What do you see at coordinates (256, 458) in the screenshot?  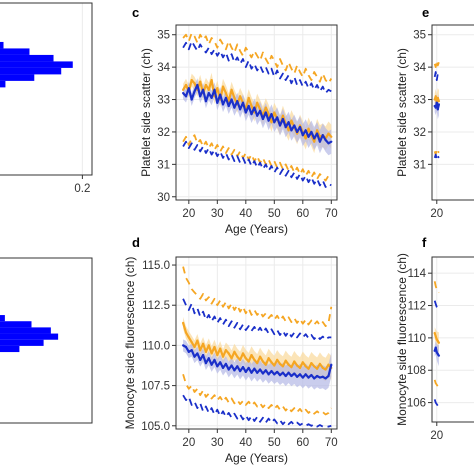 I see `x-axis-title: Age (Years)` at bounding box center [256, 458].